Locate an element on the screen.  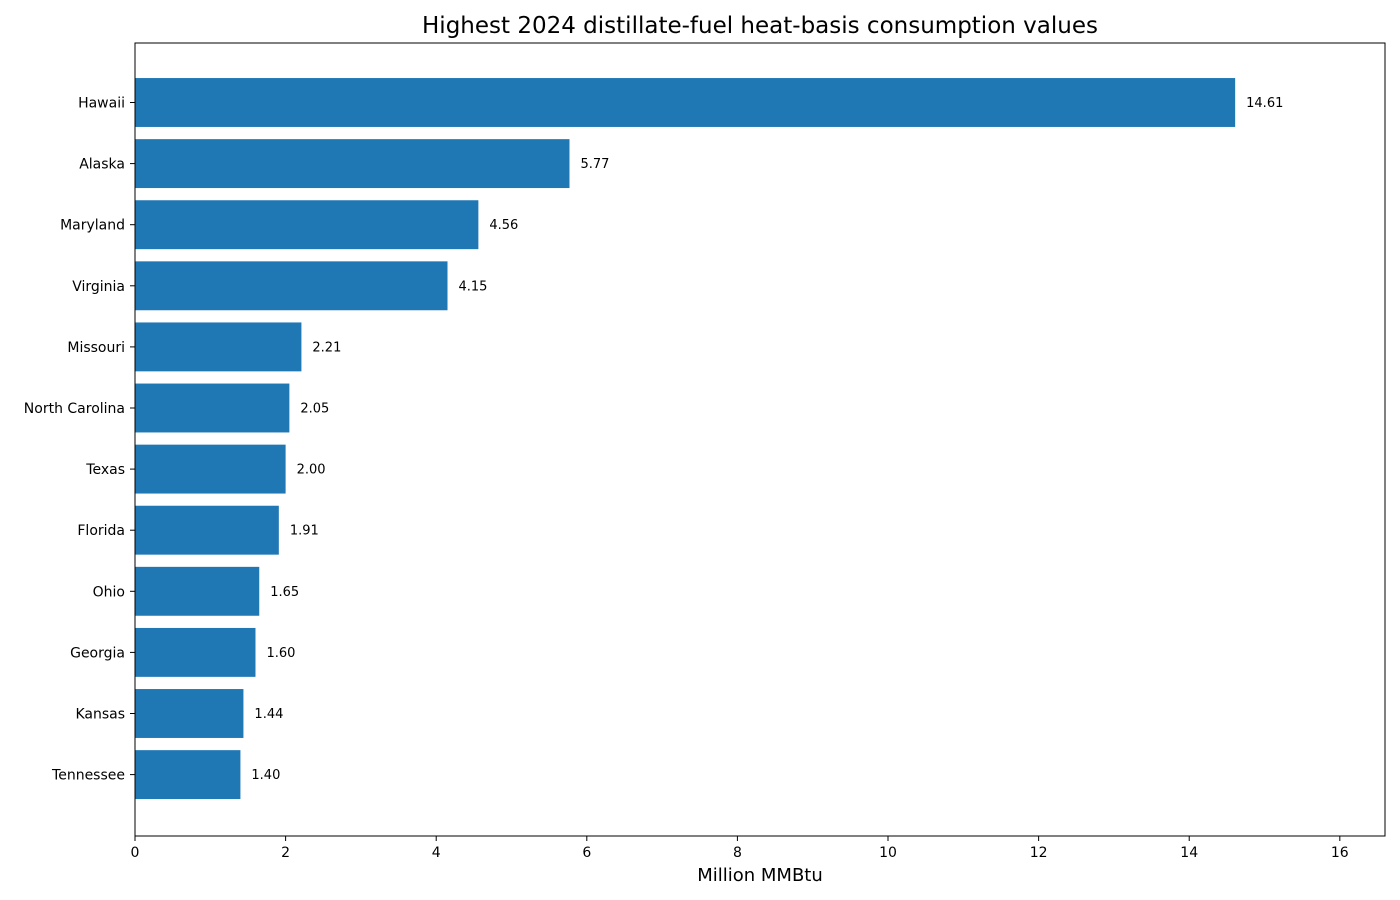
y-tick-label: Tennessee is located at coordinates (88, 776).